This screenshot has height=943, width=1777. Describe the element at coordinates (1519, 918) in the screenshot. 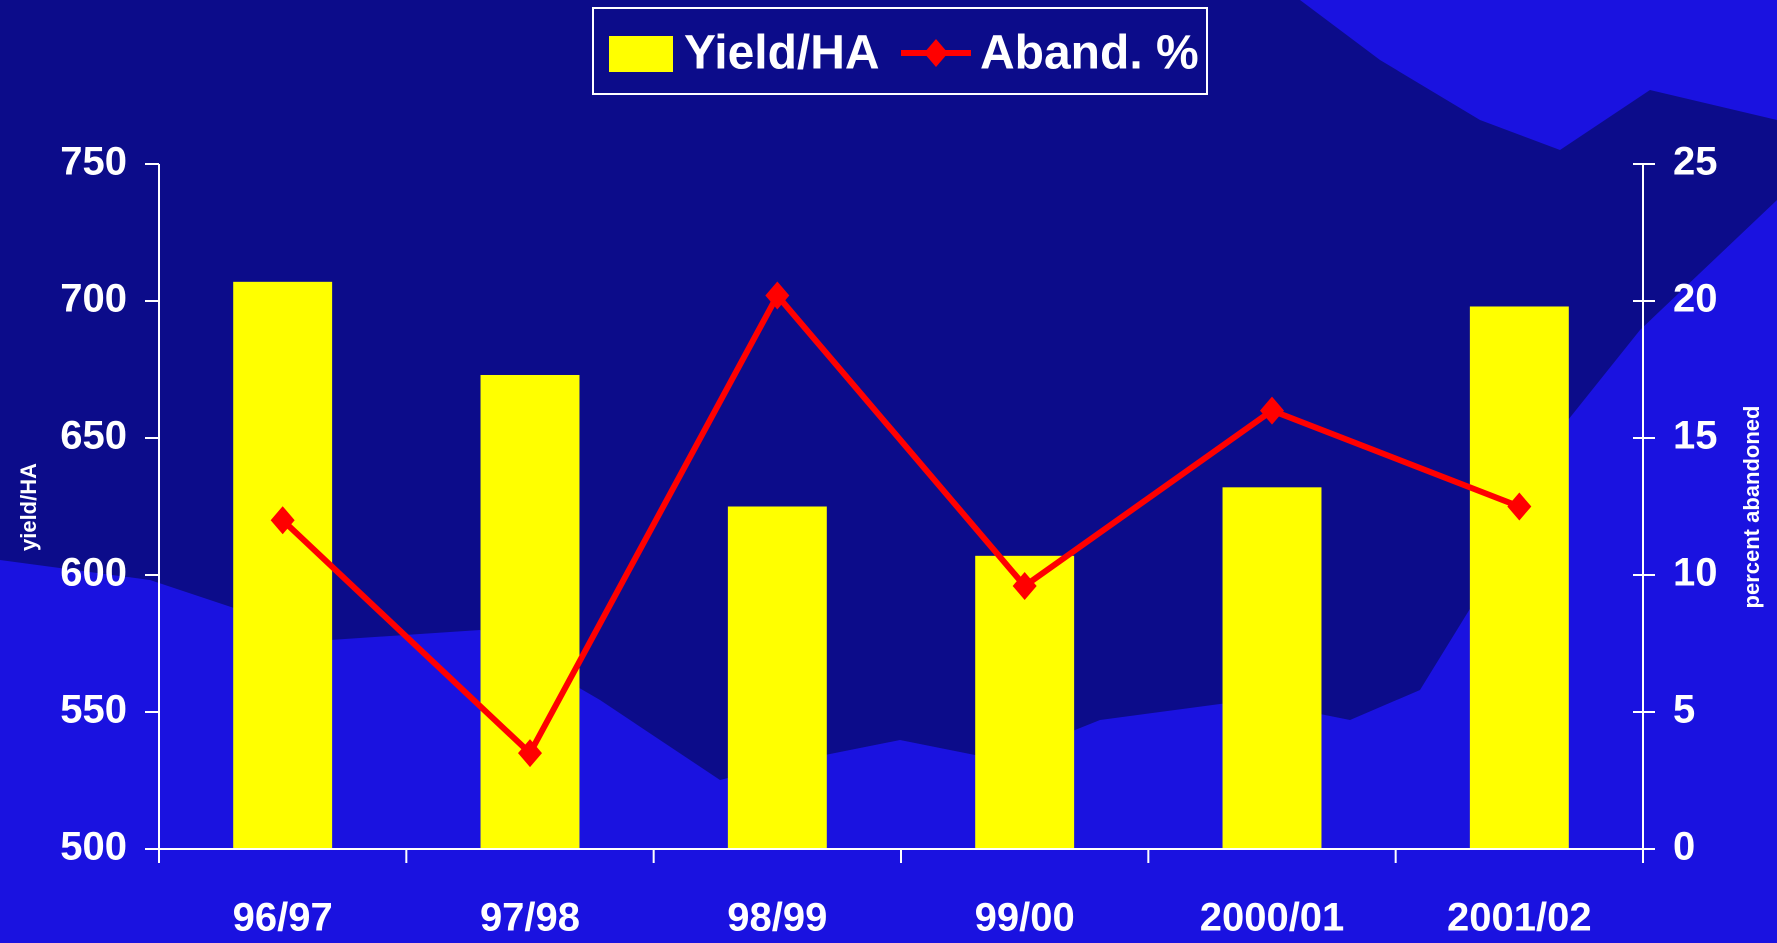

I see `x-tick-label: 2001/02` at that location.